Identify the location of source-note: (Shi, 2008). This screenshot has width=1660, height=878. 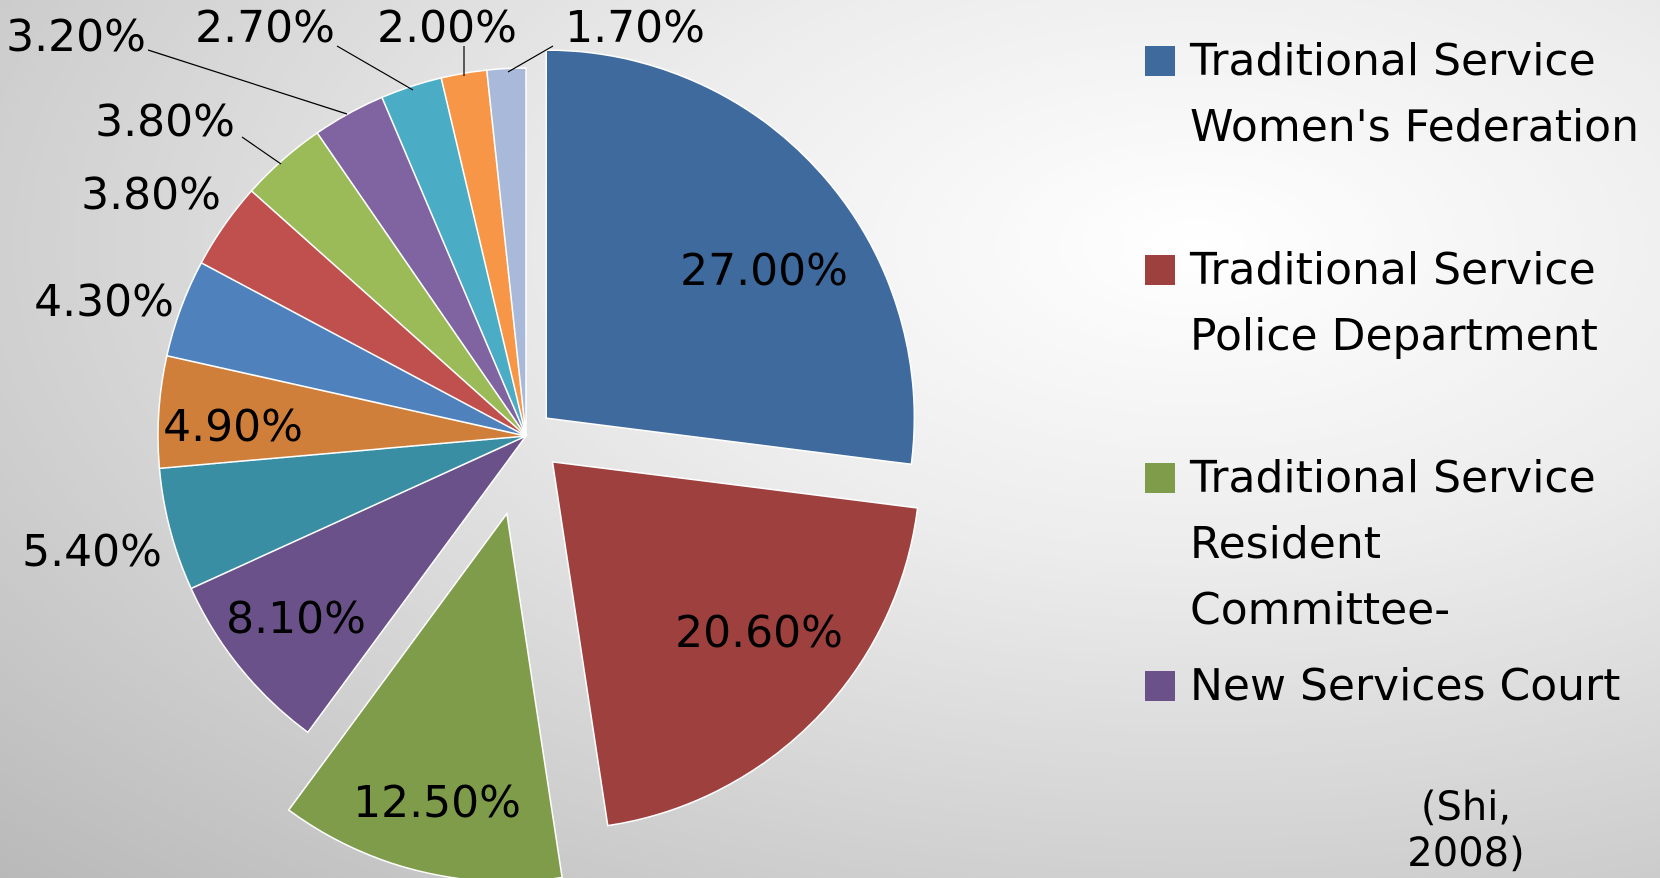
(1466, 830).